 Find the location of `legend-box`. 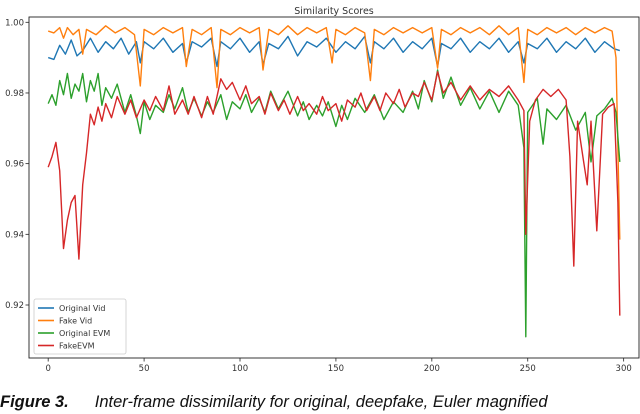

legend-box is located at coordinates (80, 326).